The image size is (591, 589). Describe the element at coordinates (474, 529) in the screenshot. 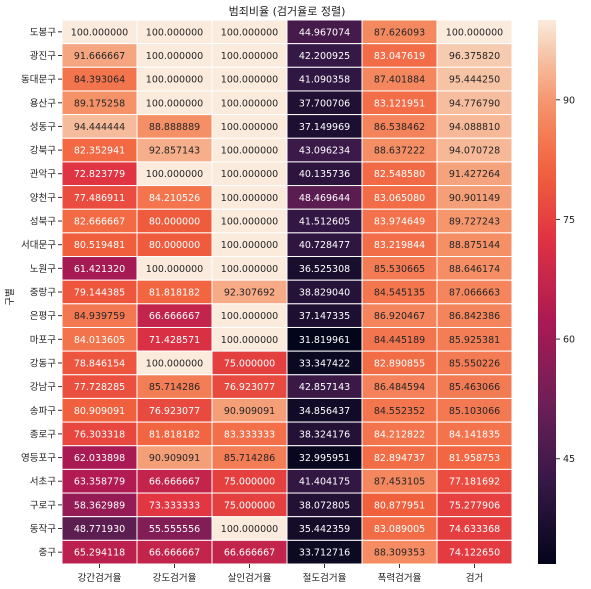

I see `cell-value-label: 74.633368` at that location.